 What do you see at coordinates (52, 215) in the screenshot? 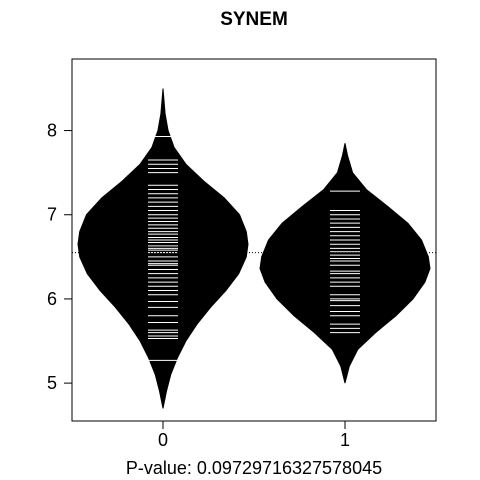
I see `y-tick-label: 7` at bounding box center [52, 215].